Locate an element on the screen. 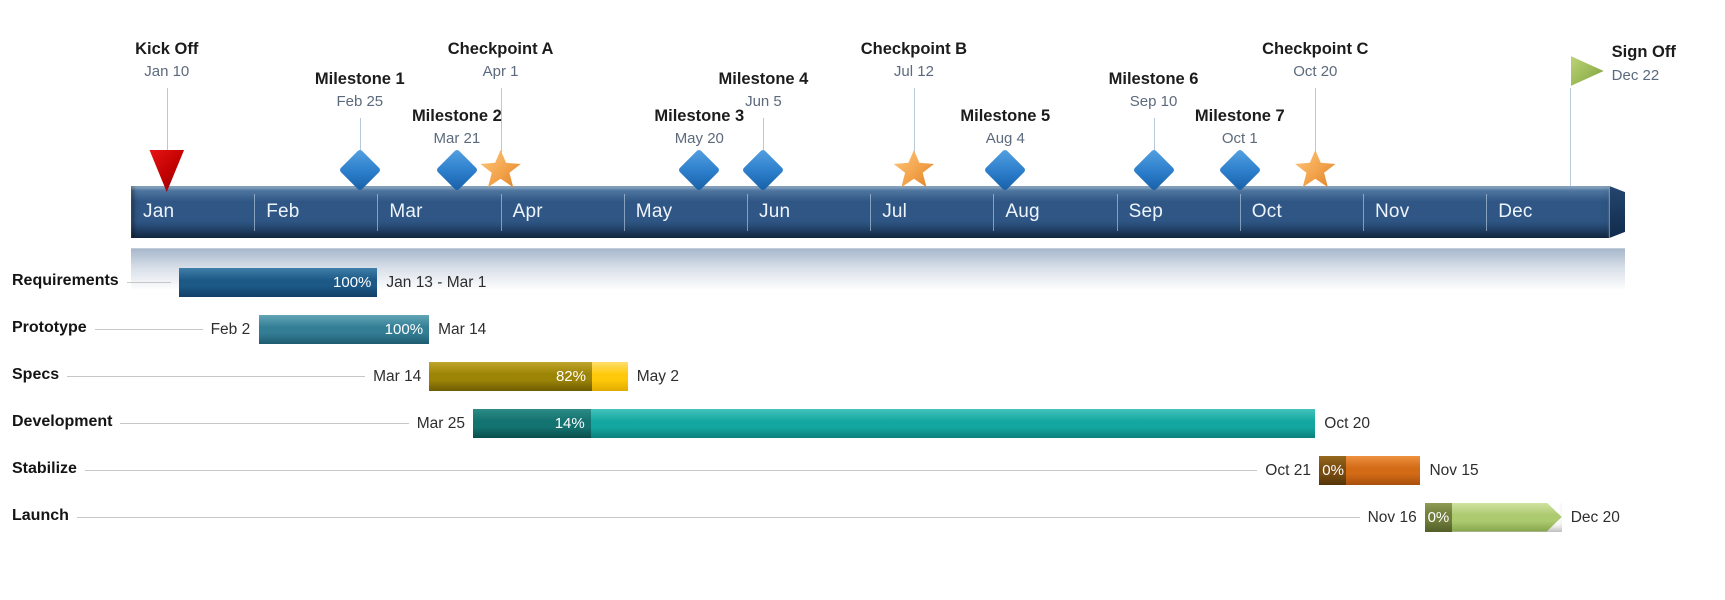 The width and height of the screenshot is (1725, 600). milestone-title: Checkpoint B is located at coordinates (914, 49).